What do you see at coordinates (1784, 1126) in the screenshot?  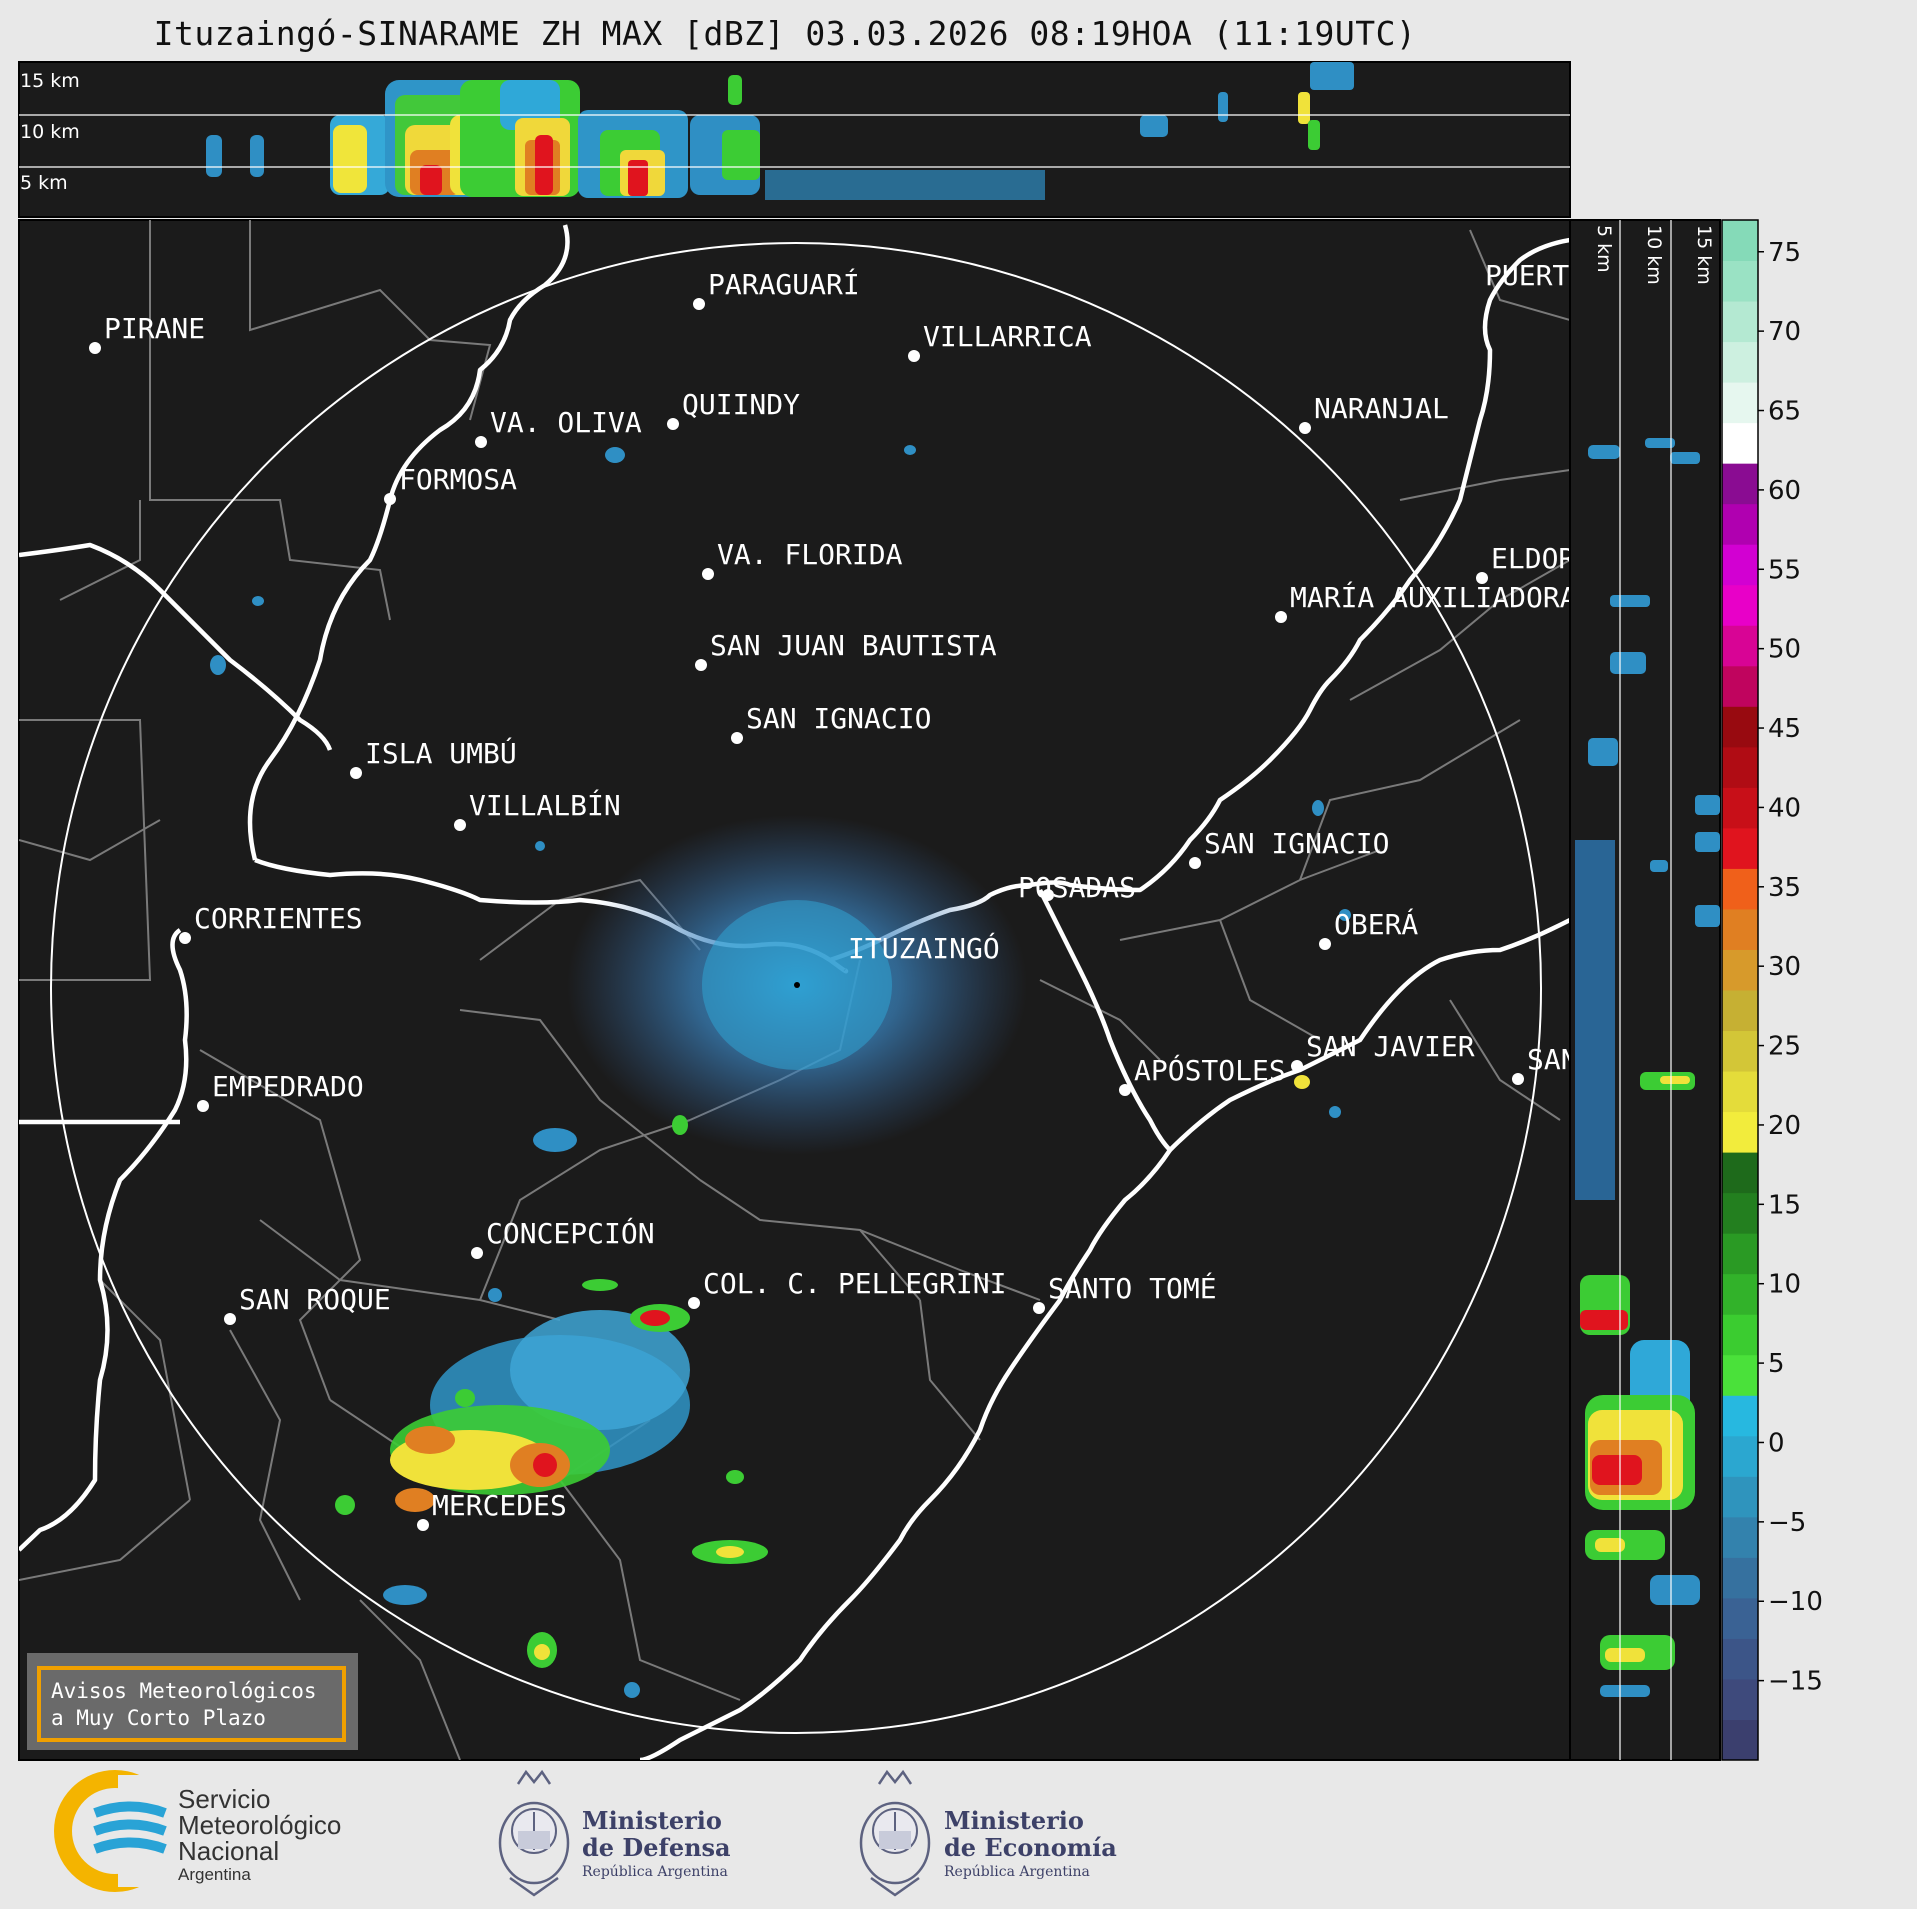 I see `colorbar-tick-label: 20` at bounding box center [1784, 1126].